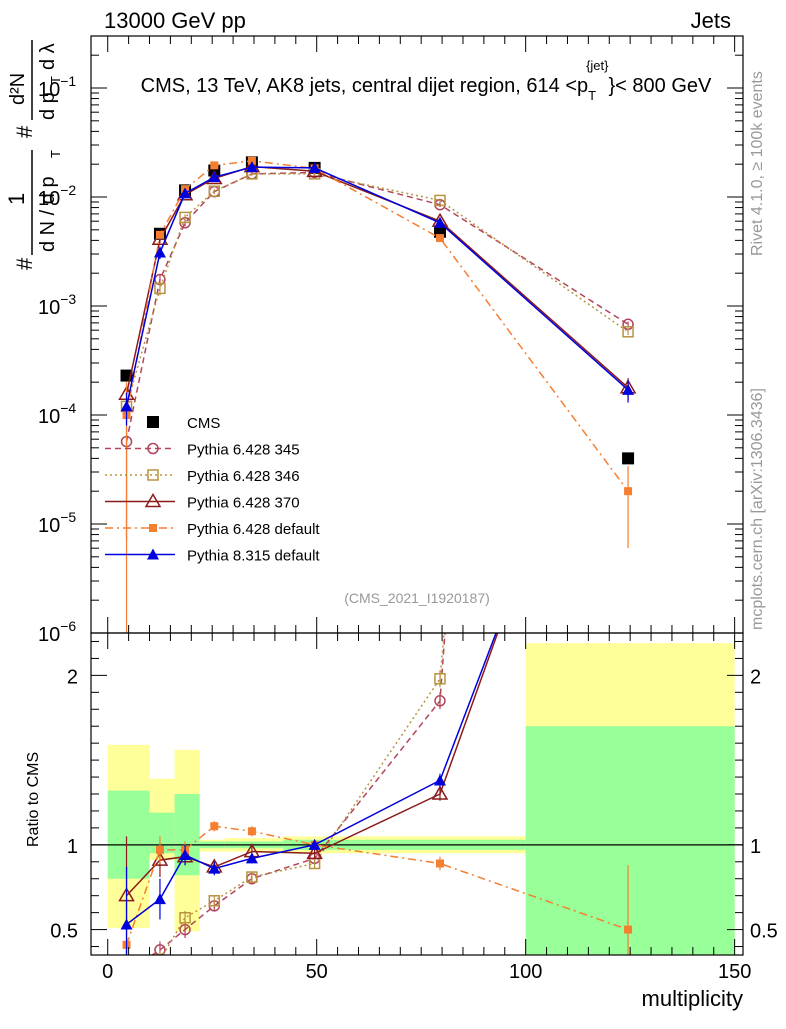 This screenshot has height=1029, width=786. I want to click on y-tick-label-exp: −3, so click(68, 299).